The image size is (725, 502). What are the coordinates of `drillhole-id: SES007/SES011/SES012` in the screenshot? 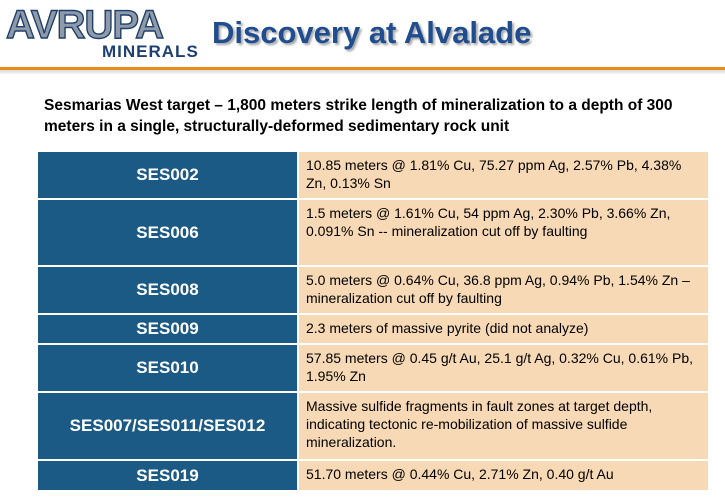 It's located at (167, 426).